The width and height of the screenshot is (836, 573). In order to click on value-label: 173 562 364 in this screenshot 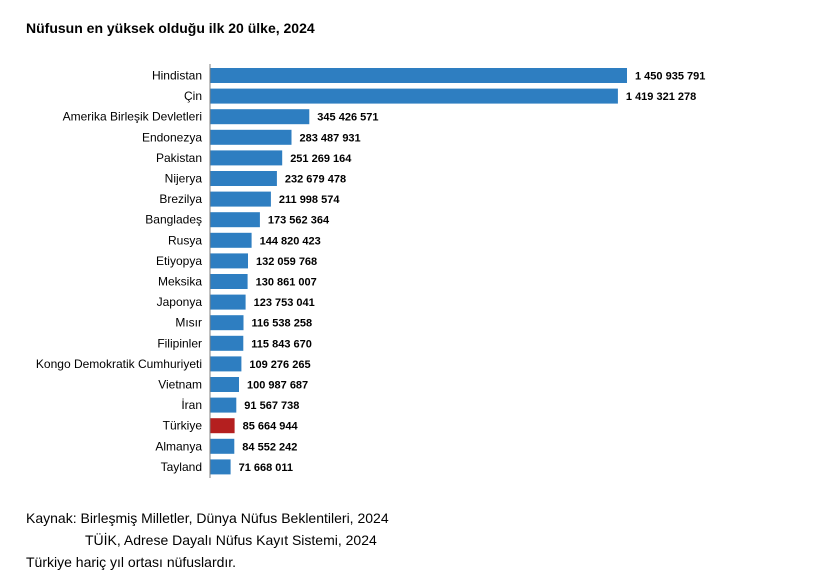, I will do `click(299, 221)`.